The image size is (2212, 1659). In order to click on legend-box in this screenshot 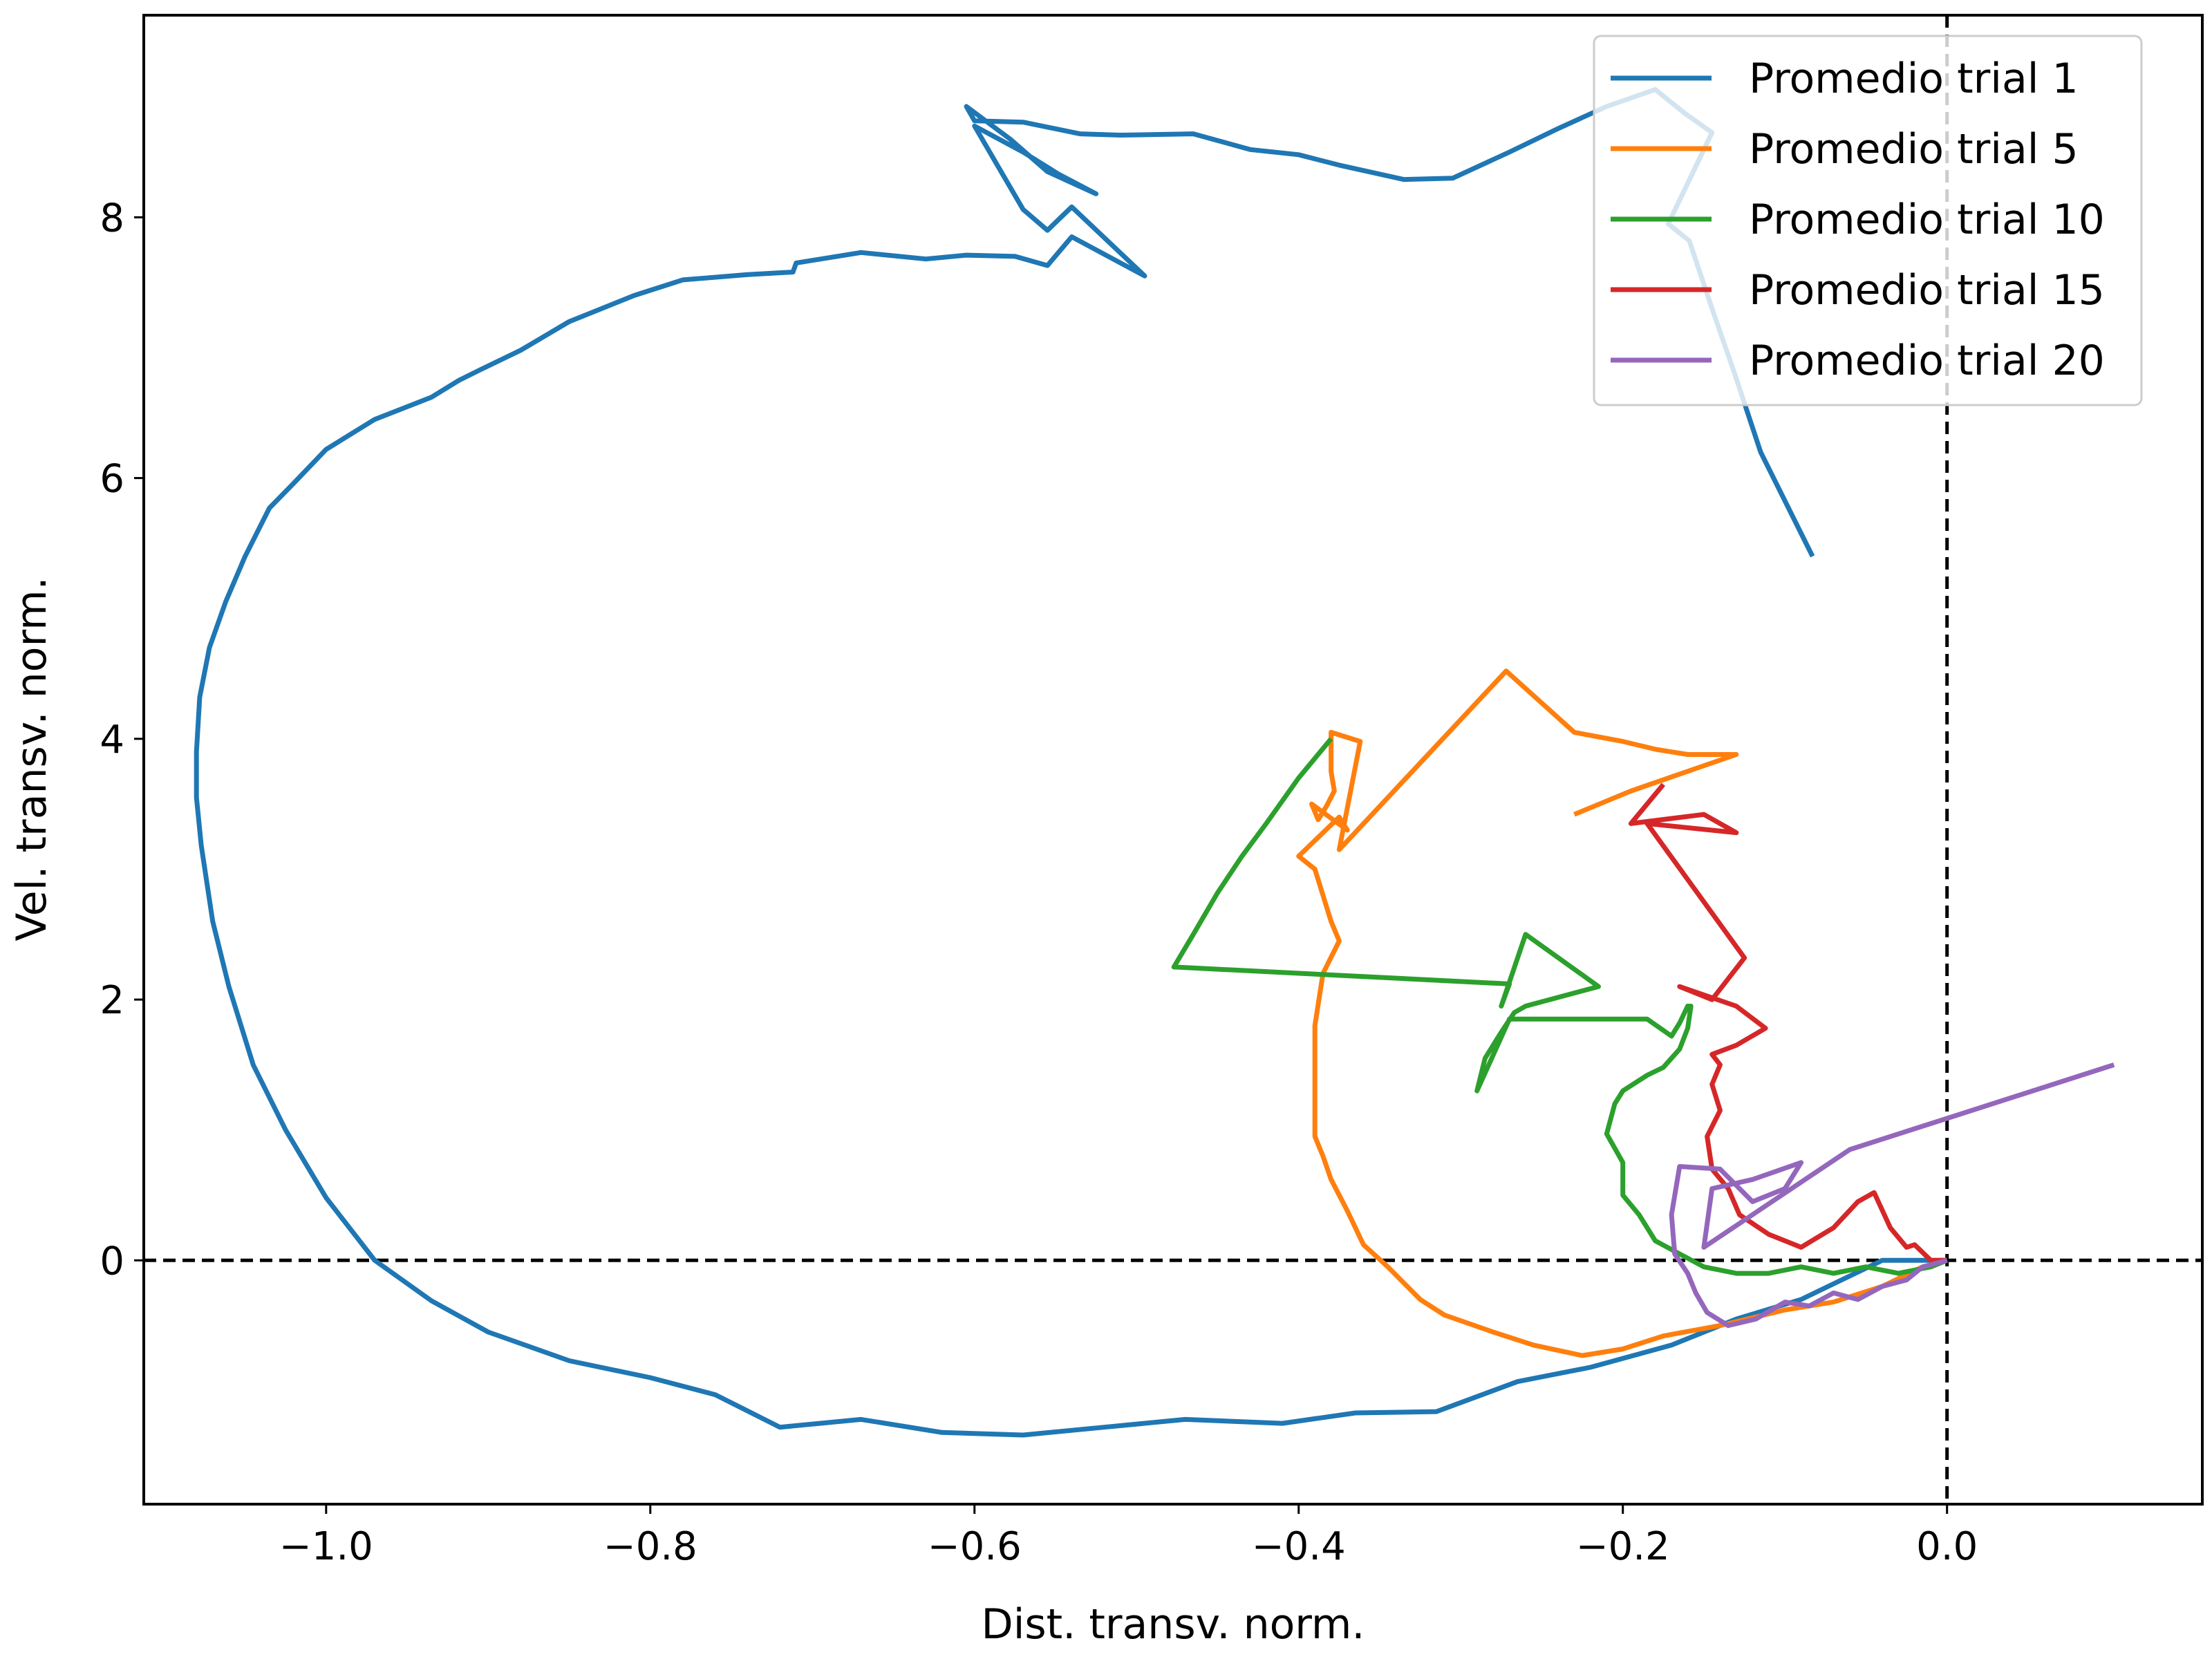, I will do `click(1868, 221)`.